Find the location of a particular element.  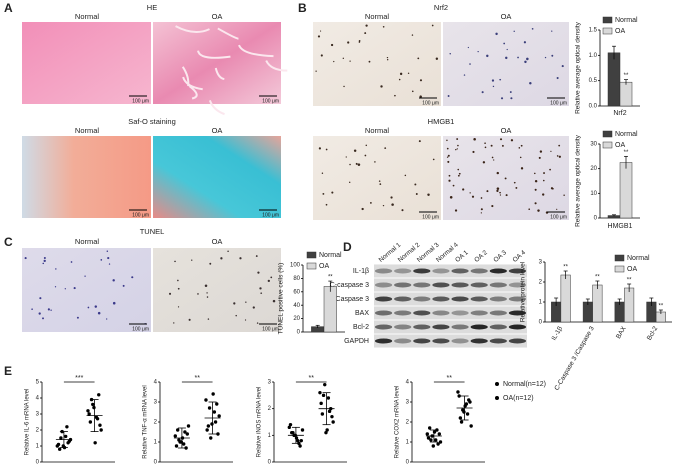

band-label: GAPDH is located at coordinates (356, 341).